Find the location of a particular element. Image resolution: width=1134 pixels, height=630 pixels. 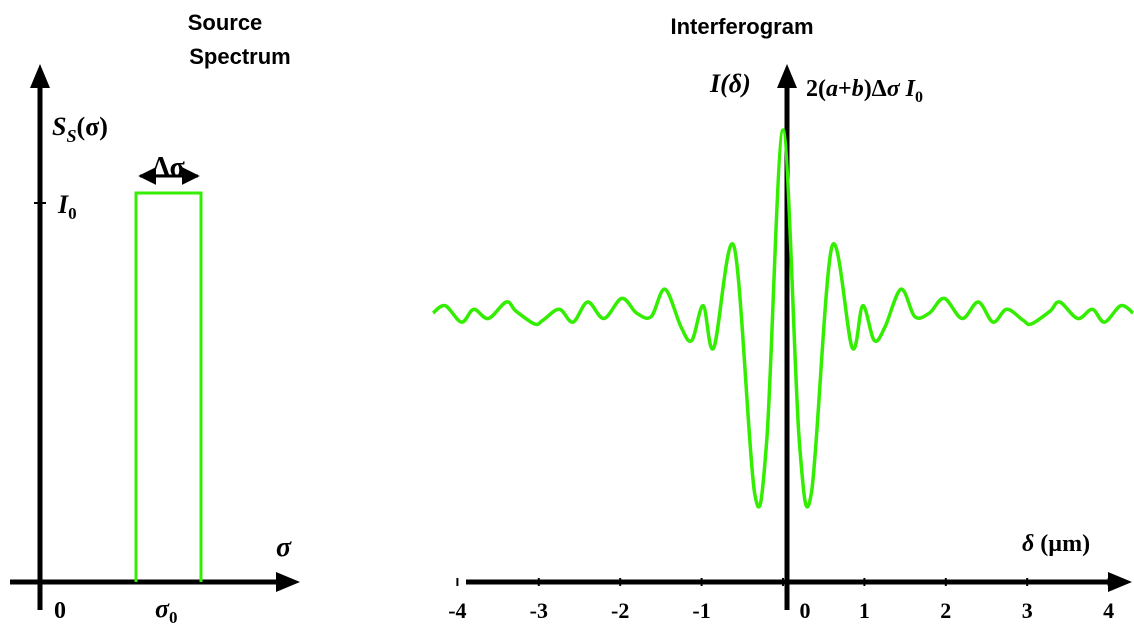

center-label-sub: 0 is located at coordinates (173, 617).